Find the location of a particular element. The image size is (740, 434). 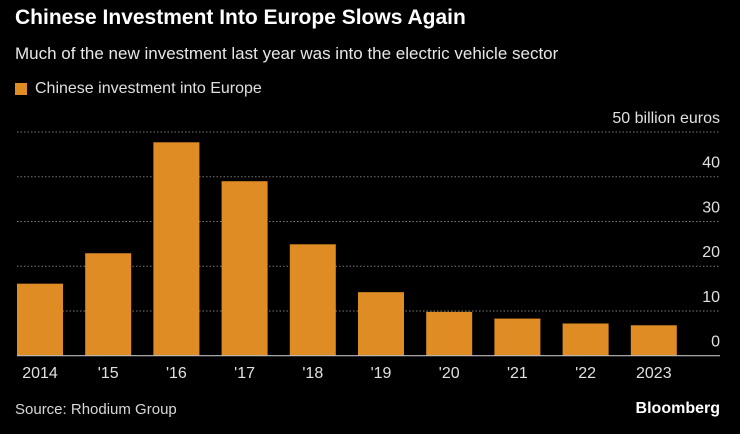

bar-2014 is located at coordinates (40, 319).